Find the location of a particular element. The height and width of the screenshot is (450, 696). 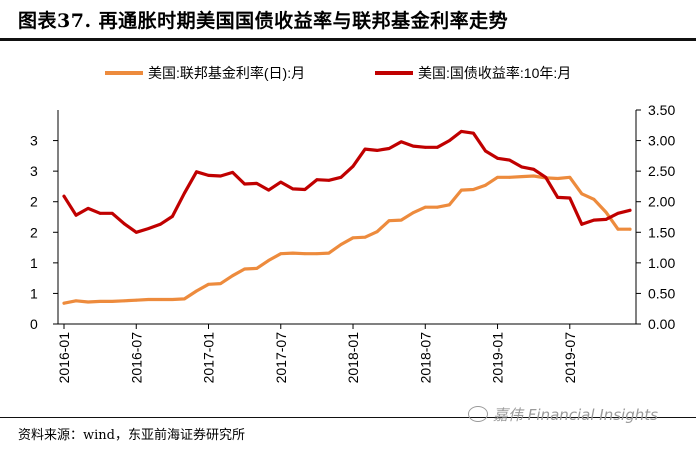

watermark-text: 嘉伟 Financial Insights is located at coordinates (575, 415).